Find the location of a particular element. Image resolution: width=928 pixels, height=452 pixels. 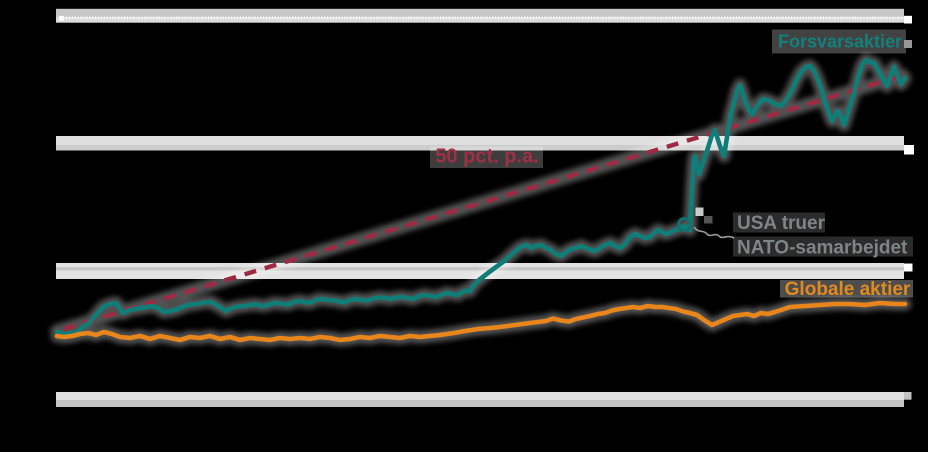

svg-text: USA truer is located at coordinates (781, 223).